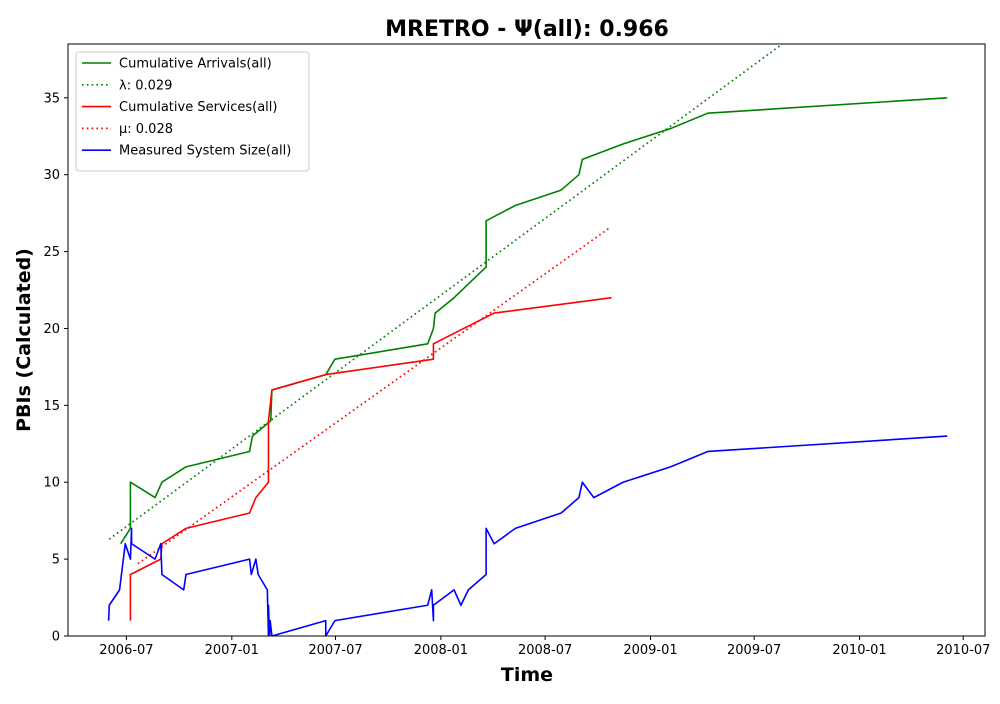 The image size is (1000, 704). Describe the element at coordinates (545, 650) in the screenshot. I see `x-tick-label: 2008-07` at that location.